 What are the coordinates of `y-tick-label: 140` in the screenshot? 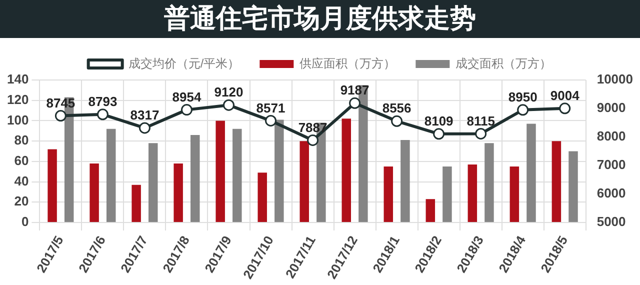 It's located at (17, 79).